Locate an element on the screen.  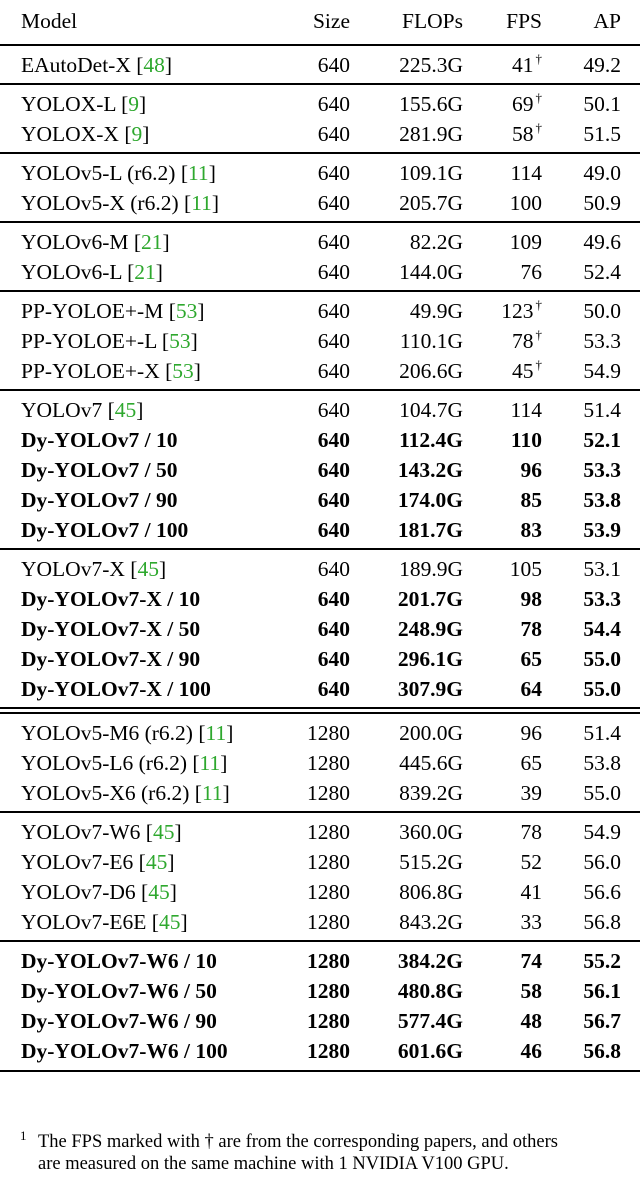
table-row: YOLOv7 [45] 640 104.7G 114 51.4 is located at coordinates (320, 410).